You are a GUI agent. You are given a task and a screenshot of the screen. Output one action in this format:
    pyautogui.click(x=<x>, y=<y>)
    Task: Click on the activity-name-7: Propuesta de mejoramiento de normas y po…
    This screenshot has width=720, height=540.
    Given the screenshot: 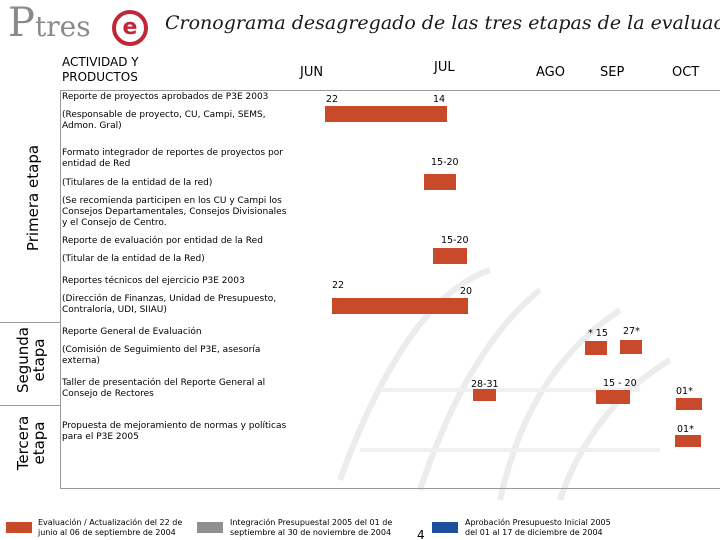 What is the action you would take?
    pyautogui.click(x=174, y=431)
    